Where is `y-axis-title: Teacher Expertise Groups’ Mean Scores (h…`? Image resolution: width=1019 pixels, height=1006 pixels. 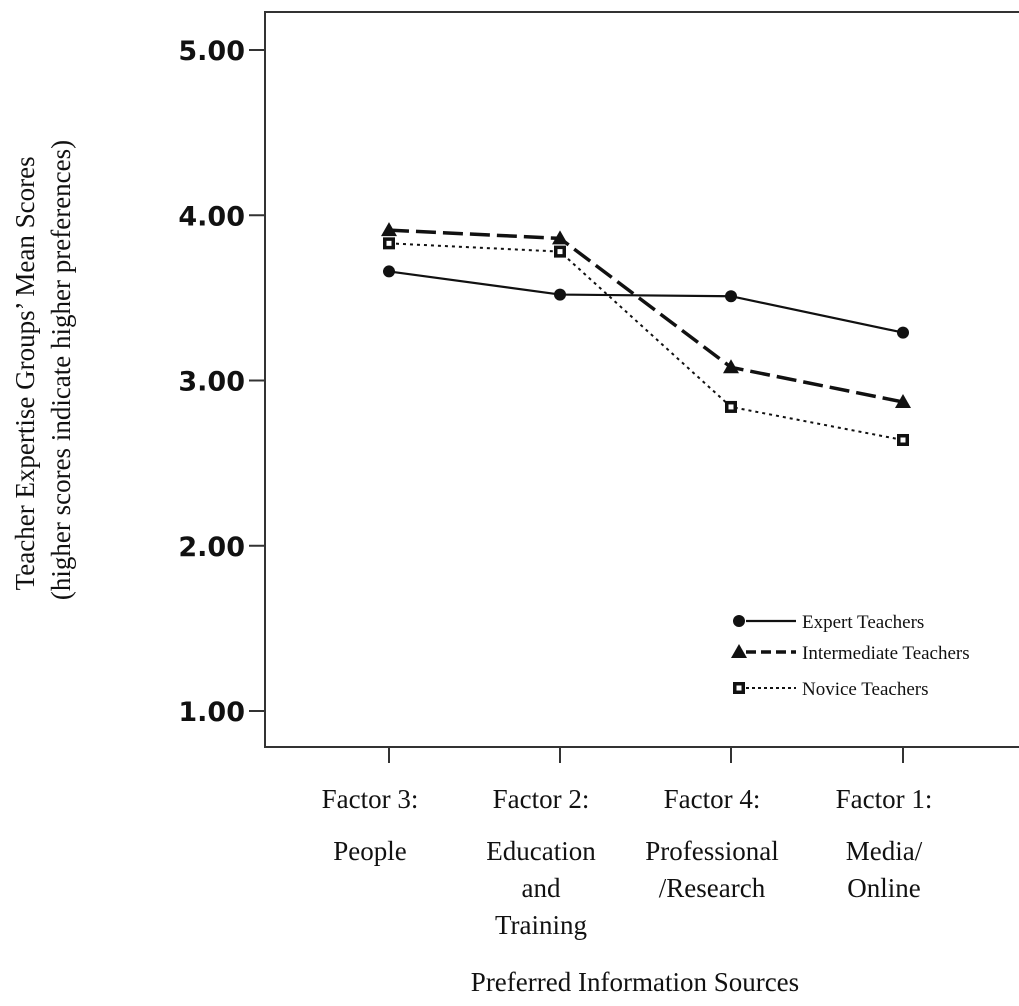 y-axis-title: Teacher Expertise Groups’ Mean Scores (h… is located at coordinates (43, 370).